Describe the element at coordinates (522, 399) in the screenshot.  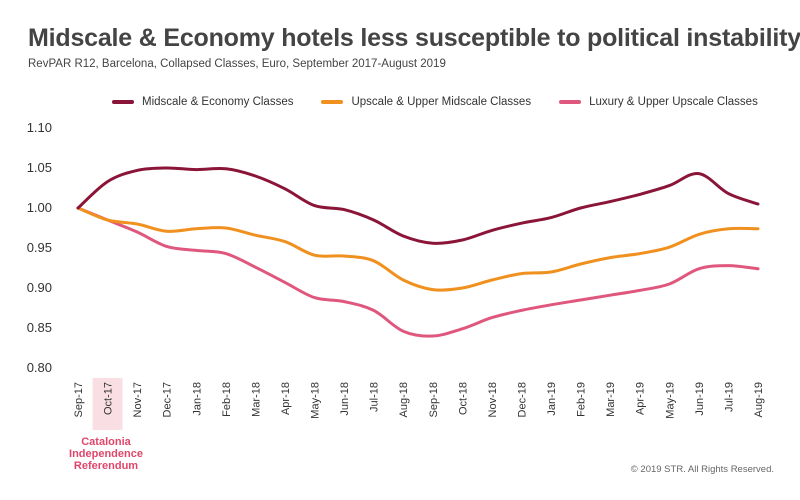
I see `x-tick-label: Dec-18` at that location.